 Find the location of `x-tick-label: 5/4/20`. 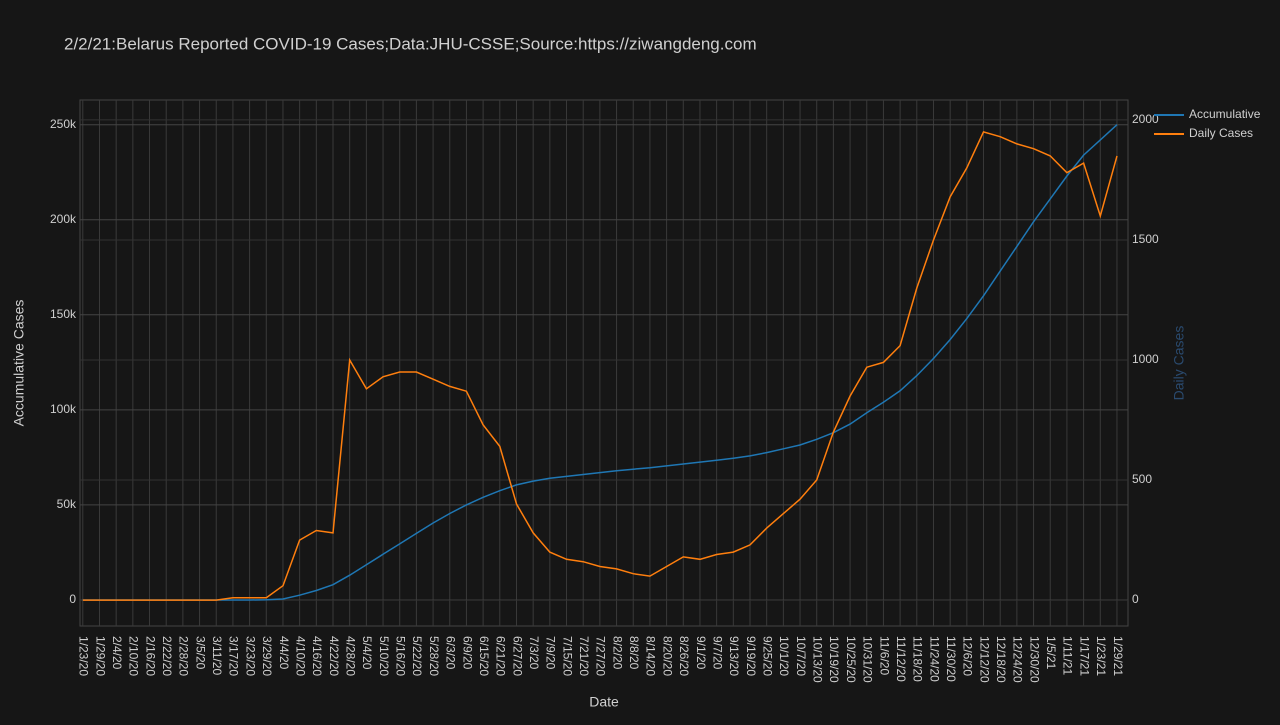

x-tick-label: 5/4/20 is located at coordinates (367, 653).